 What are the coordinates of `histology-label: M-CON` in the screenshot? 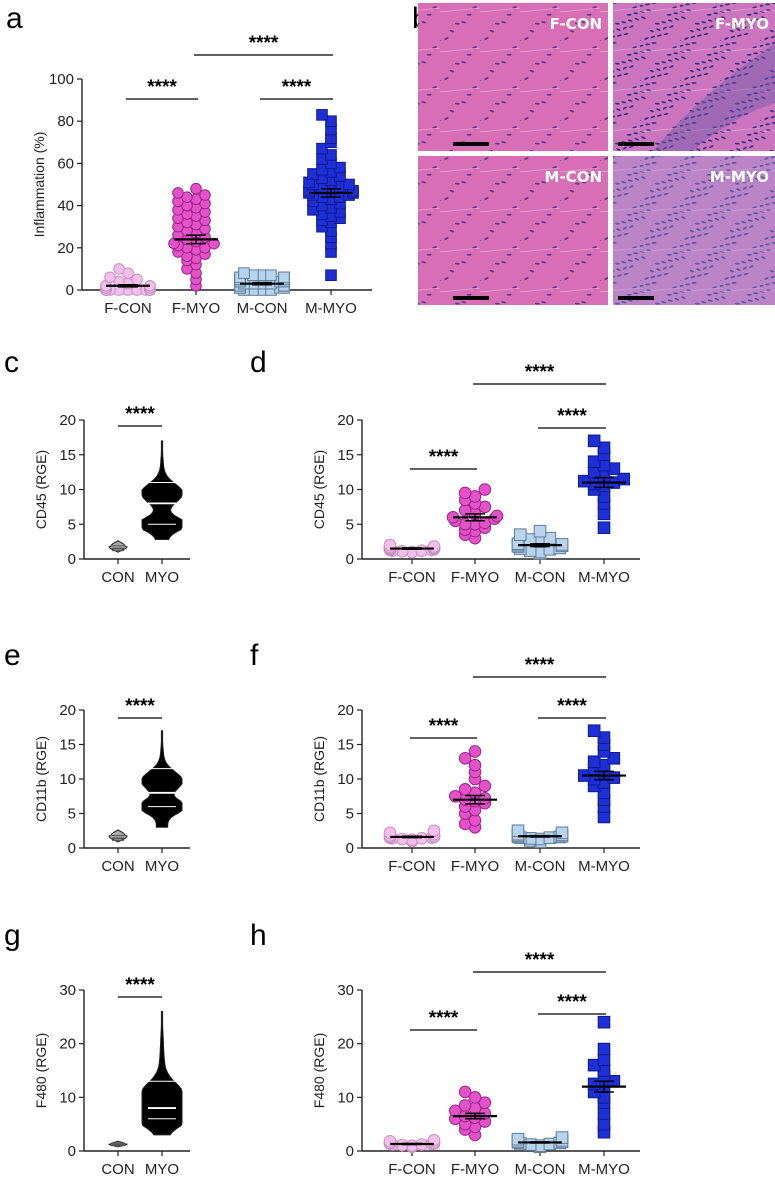 It's located at (573, 177).